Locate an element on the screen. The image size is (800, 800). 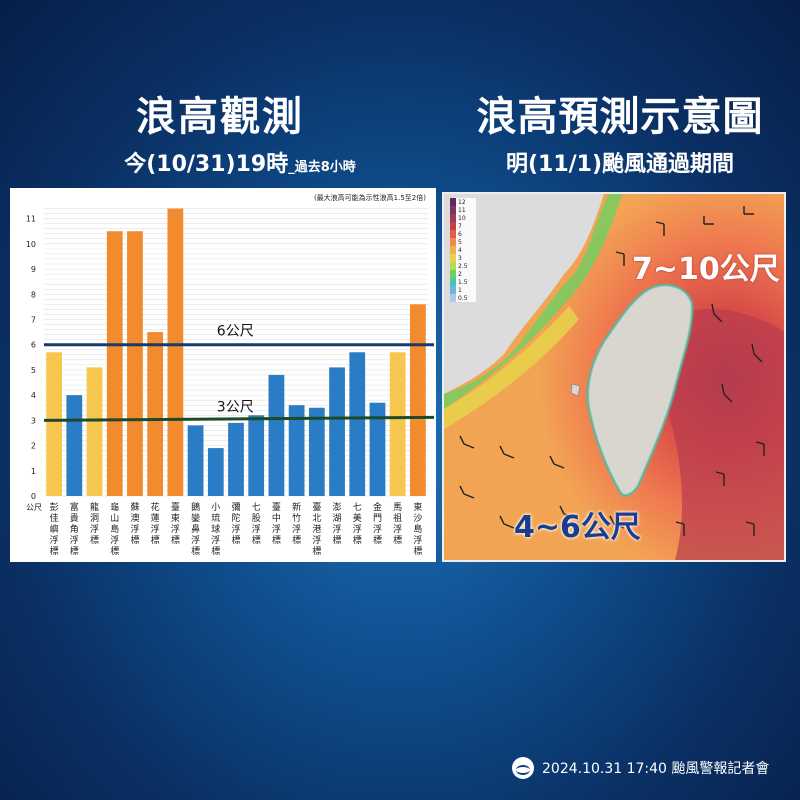
legend-row: 10 is located at coordinates (463, 218).